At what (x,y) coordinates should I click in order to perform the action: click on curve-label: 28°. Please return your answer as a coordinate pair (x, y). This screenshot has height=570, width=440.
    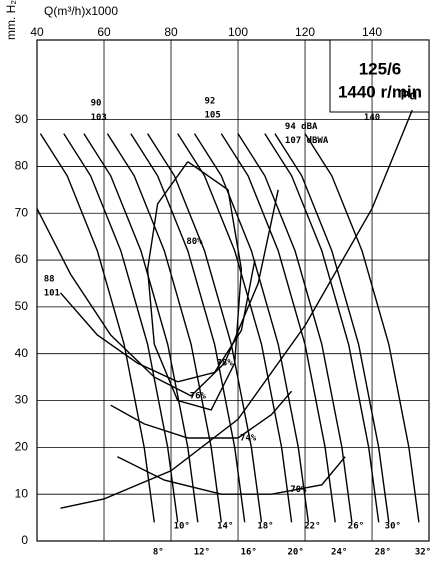
    Looking at the image, I should click on (383, 553).